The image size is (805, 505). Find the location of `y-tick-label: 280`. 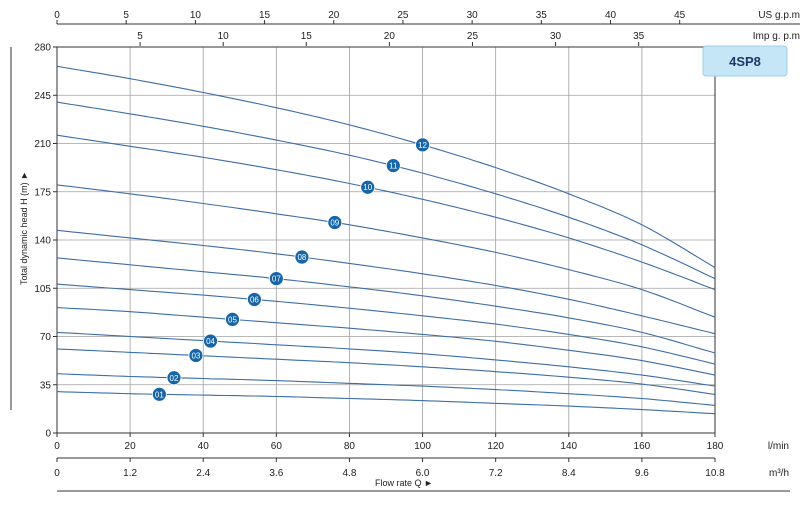

y-tick-label: 280 is located at coordinates (42, 48).